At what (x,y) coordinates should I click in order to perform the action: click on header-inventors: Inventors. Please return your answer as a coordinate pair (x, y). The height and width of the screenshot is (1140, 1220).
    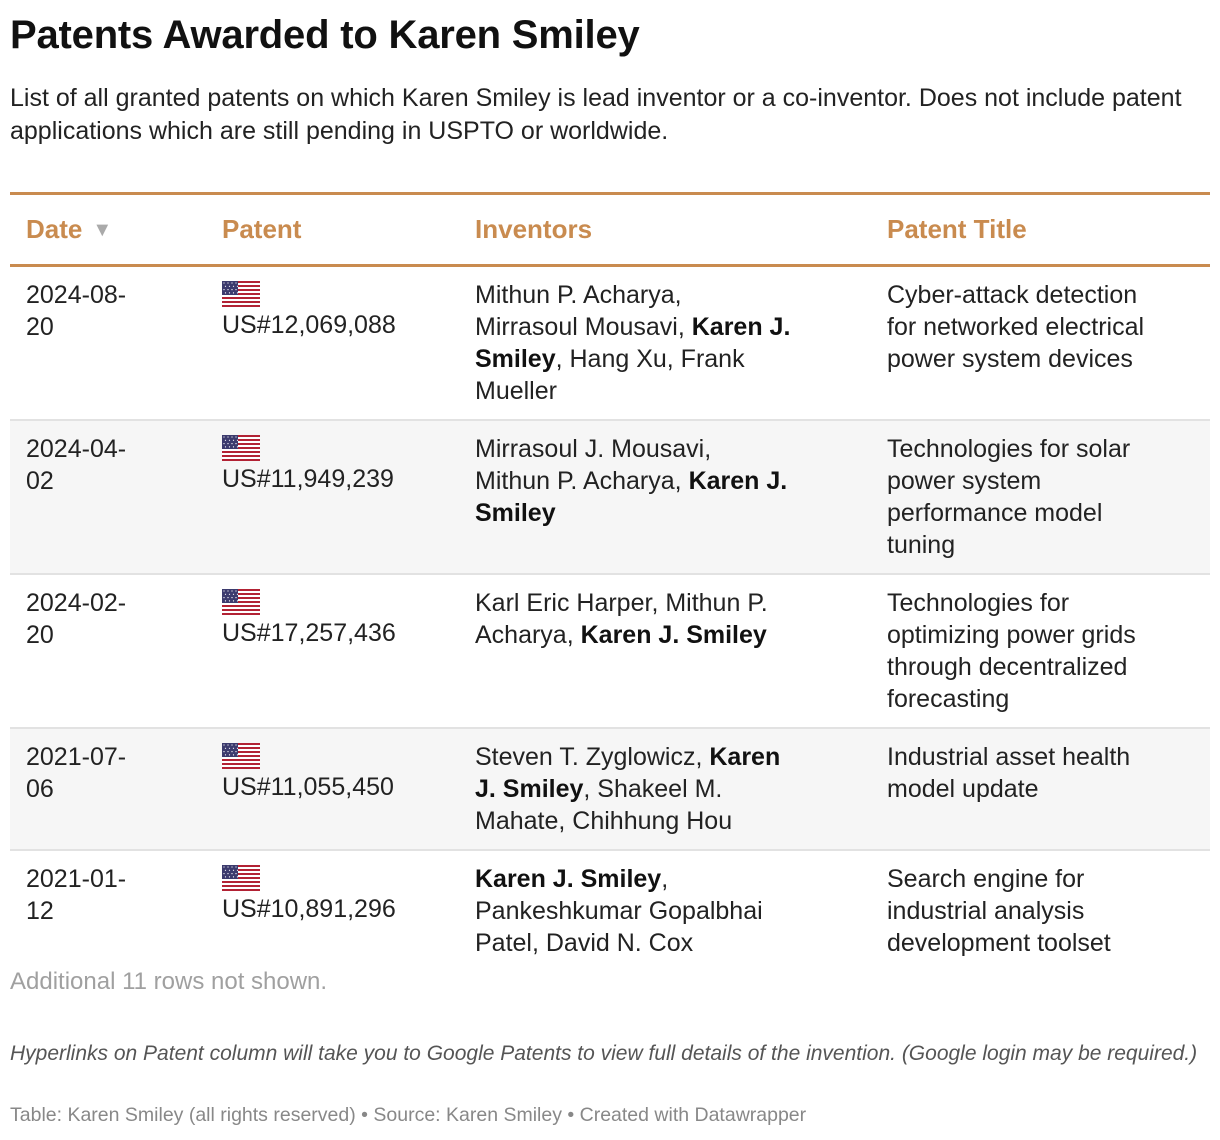
    Looking at the image, I should click on (665, 230).